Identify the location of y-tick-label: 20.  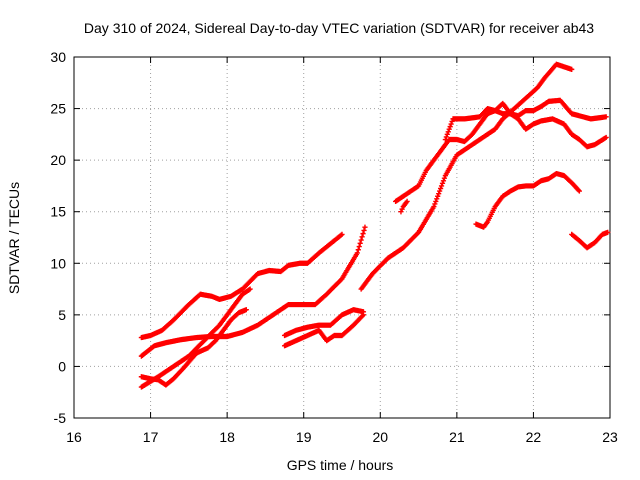
(58, 160).